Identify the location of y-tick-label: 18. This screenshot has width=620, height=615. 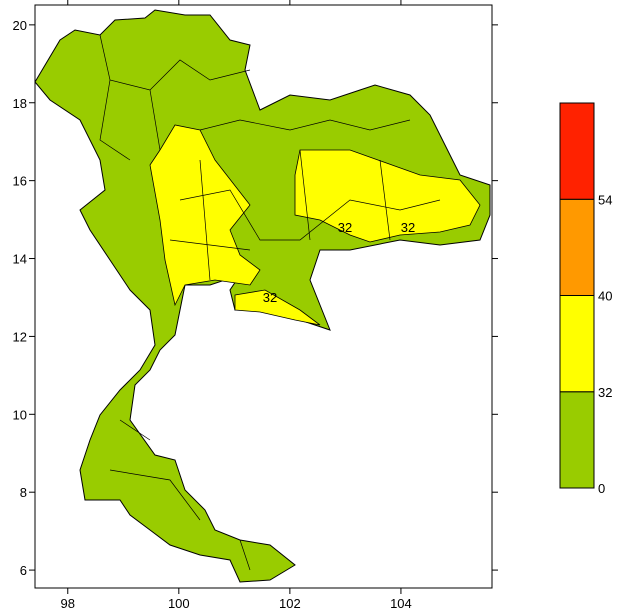
(20, 103).